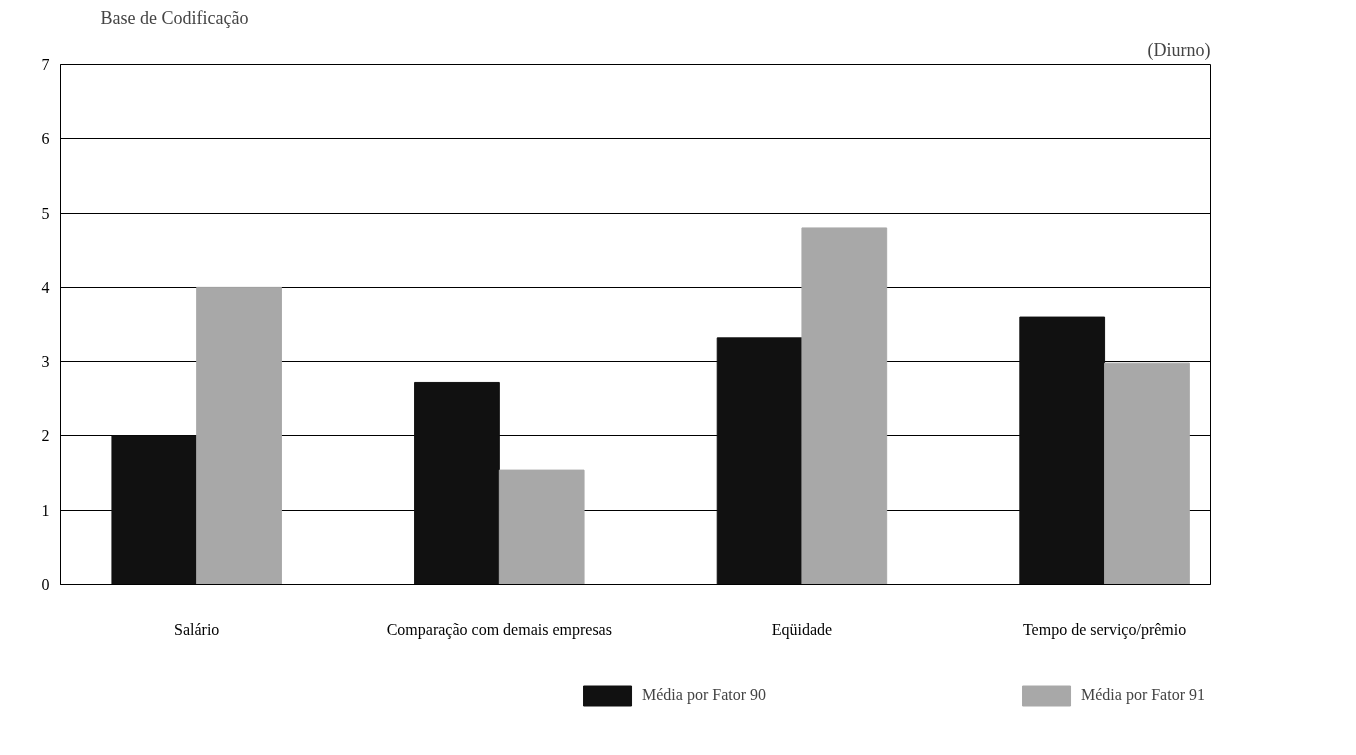  I want to click on x-tick-label: Eqüidade, so click(802, 629).